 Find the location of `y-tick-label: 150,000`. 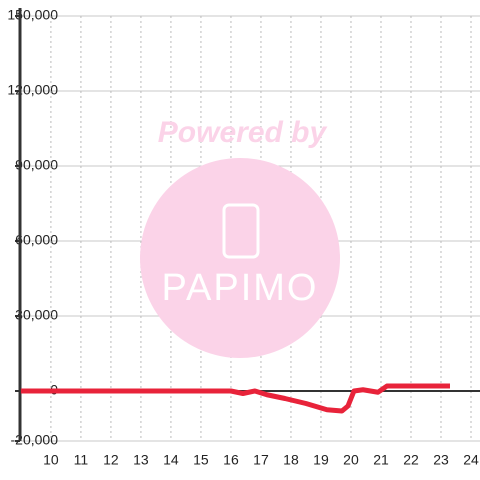

y-tick-label: 150,000 is located at coordinates (32, 15).